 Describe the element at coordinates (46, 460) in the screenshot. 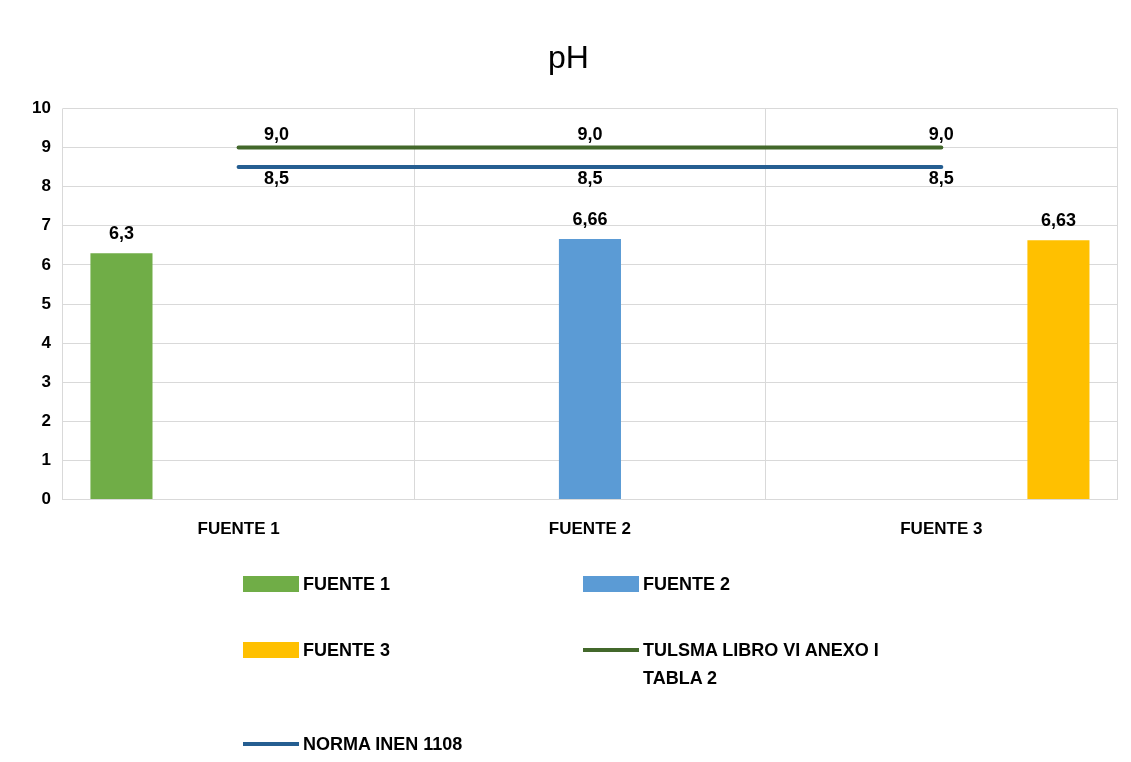

I see `y-tick-label: 1` at that location.